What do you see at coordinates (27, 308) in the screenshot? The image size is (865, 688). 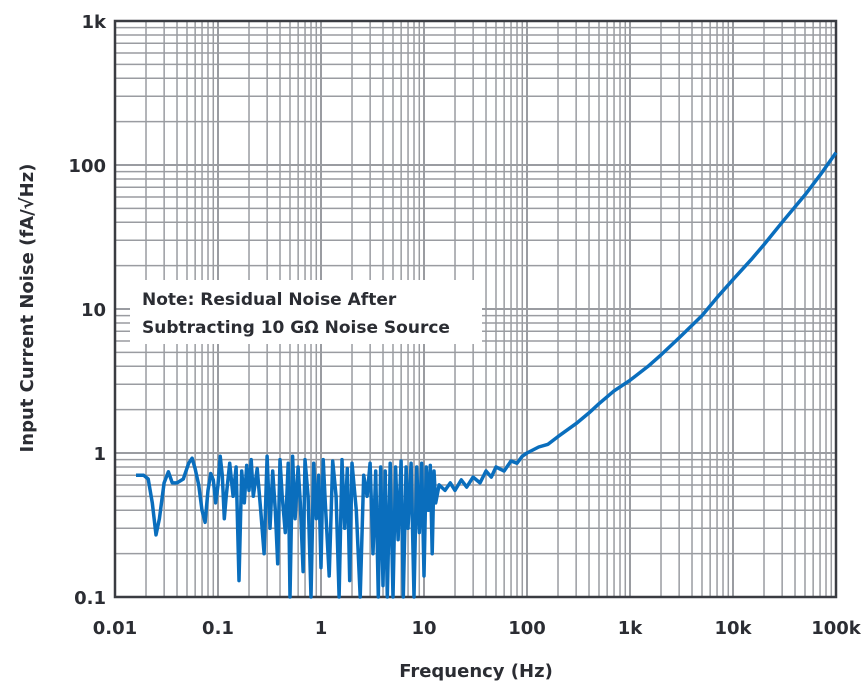 I see `y-axis-label: Input Current Noise (fA/√Hz)` at bounding box center [27, 308].